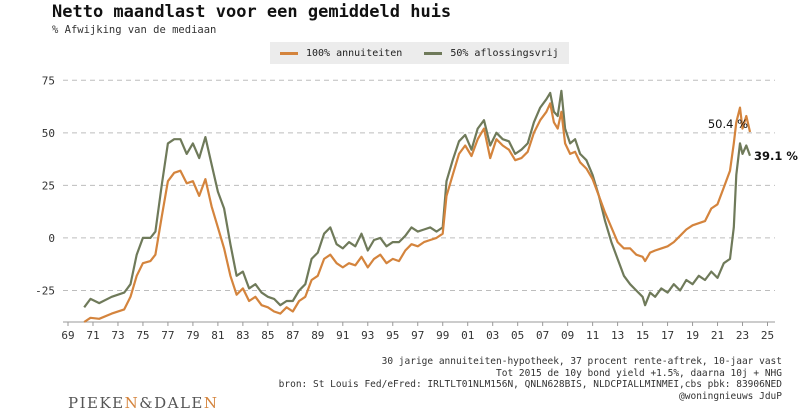  I want to click on x-tick-label: 85, so click(267, 335).